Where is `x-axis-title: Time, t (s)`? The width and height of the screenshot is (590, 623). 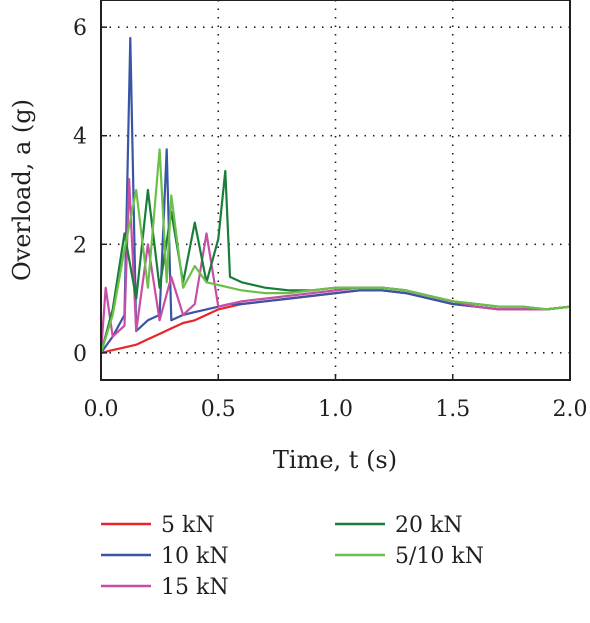
x-axis-title: Time, t (s) is located at coordinates (335, 460).